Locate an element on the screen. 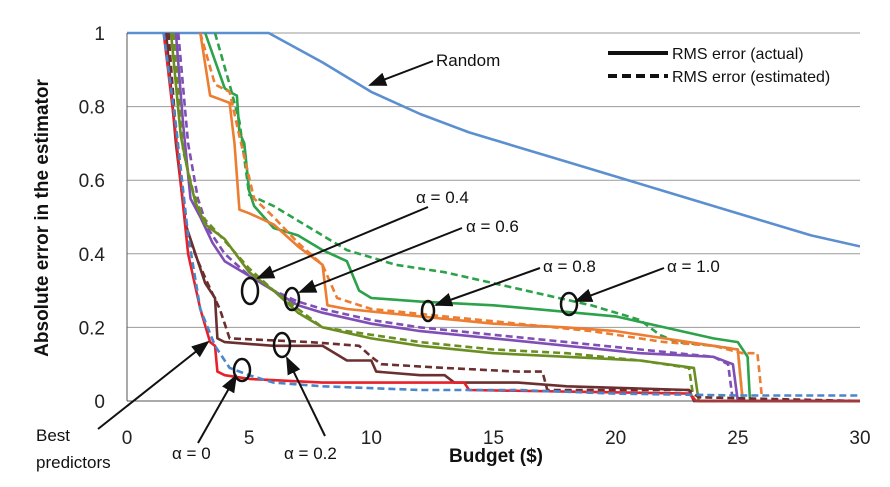 This screenshot has width=890, height=487. annotation-alpha-0-6: α = 0.6 is located at coordinates (492, 226).